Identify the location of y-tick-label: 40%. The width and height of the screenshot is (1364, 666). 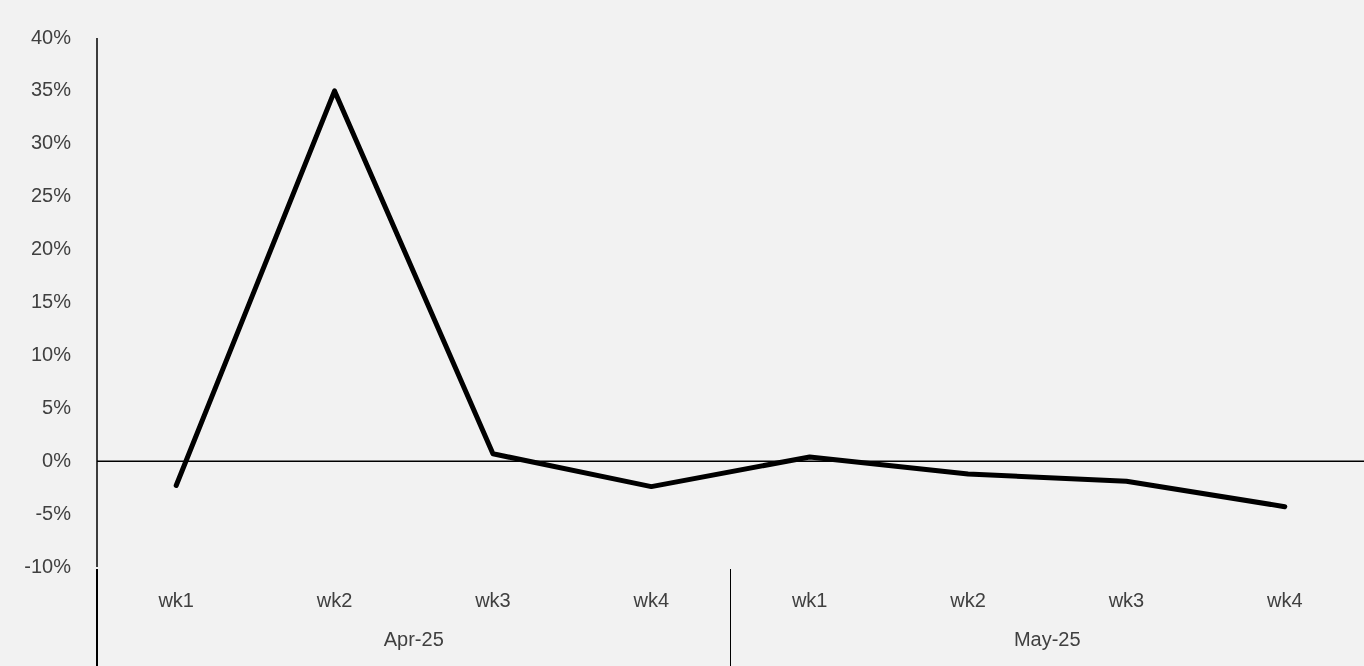
(51, 36).